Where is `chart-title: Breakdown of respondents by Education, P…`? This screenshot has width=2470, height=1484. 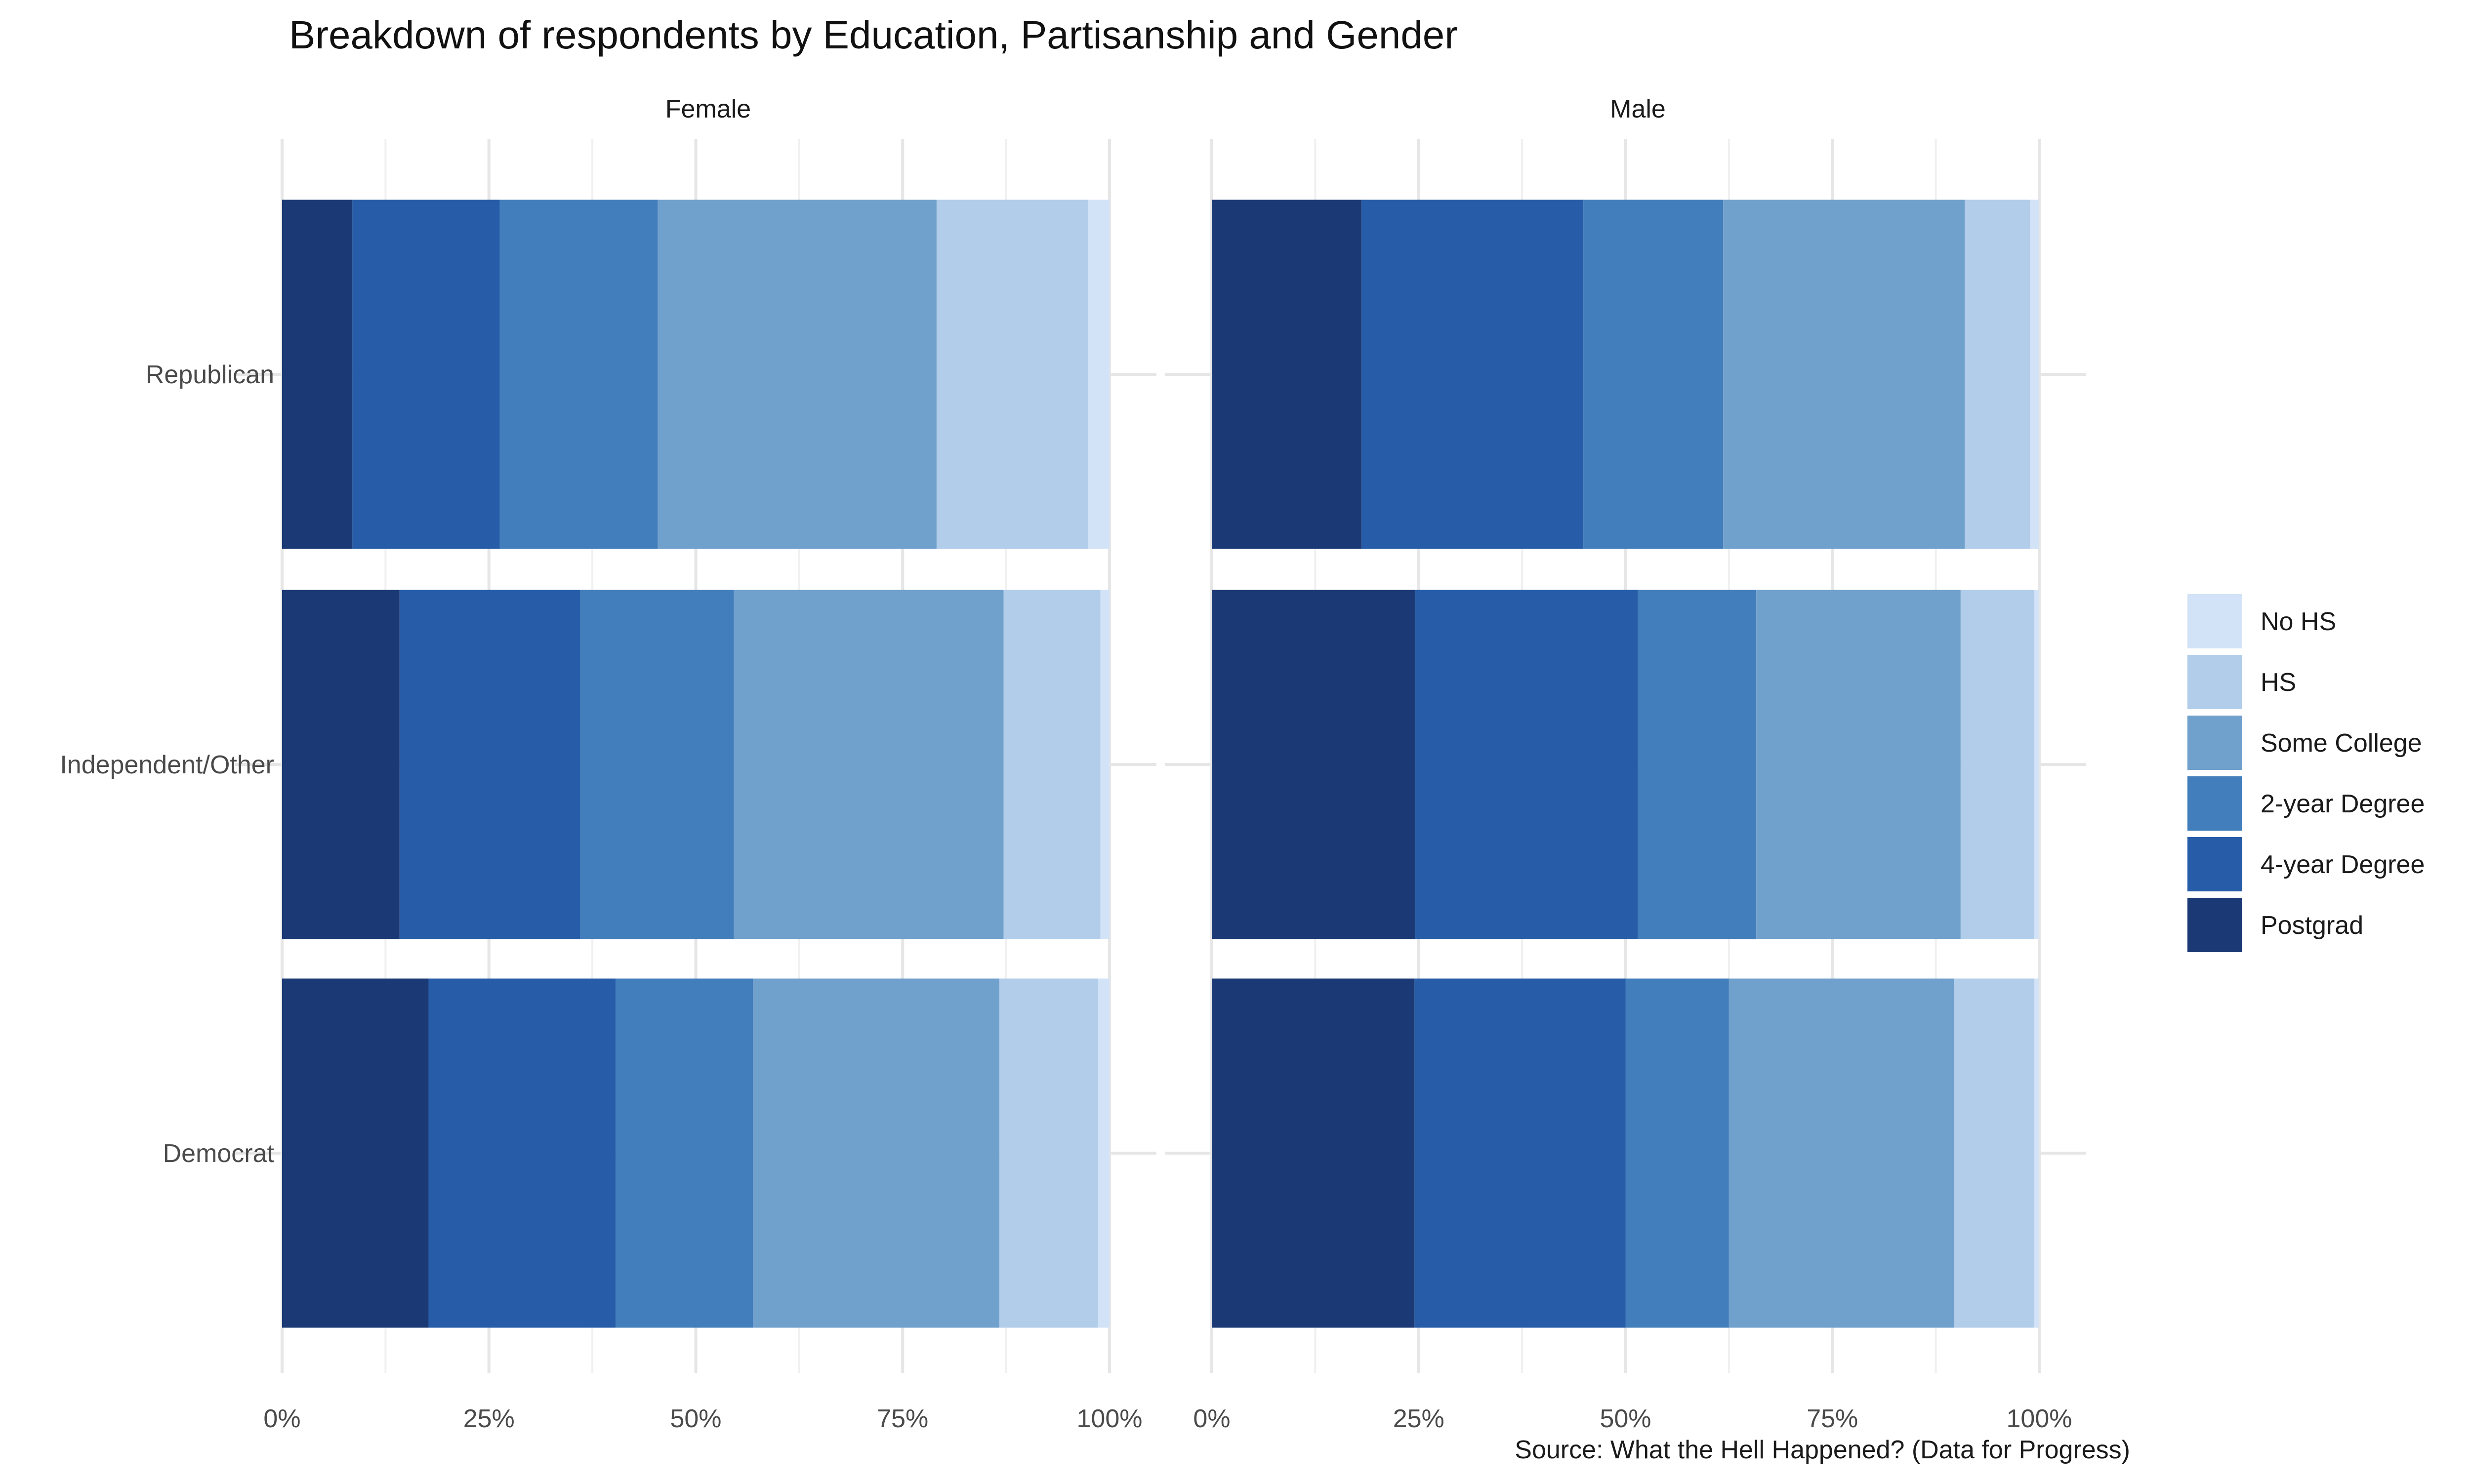
chart-title: Breakdown of respondents by Education, P… is located at coordinates (873, 35).